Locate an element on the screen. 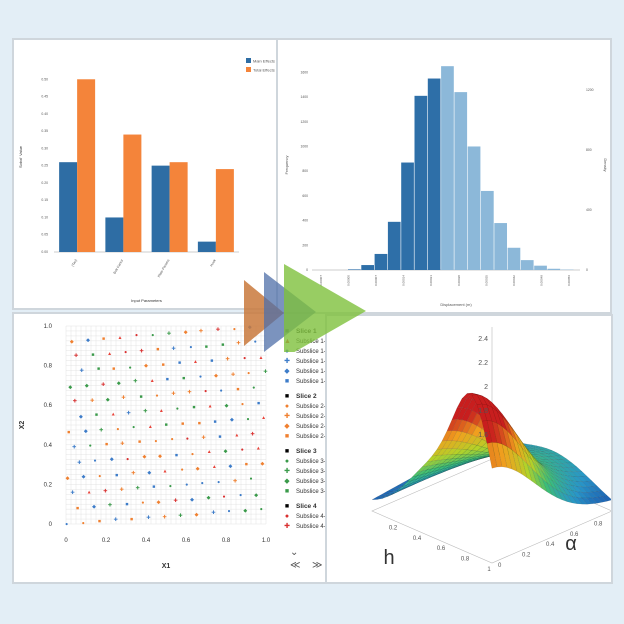 The width and height of the screenshot is (624, 624). y-right-tick-label: 400 is located at coordinates (589, 210).